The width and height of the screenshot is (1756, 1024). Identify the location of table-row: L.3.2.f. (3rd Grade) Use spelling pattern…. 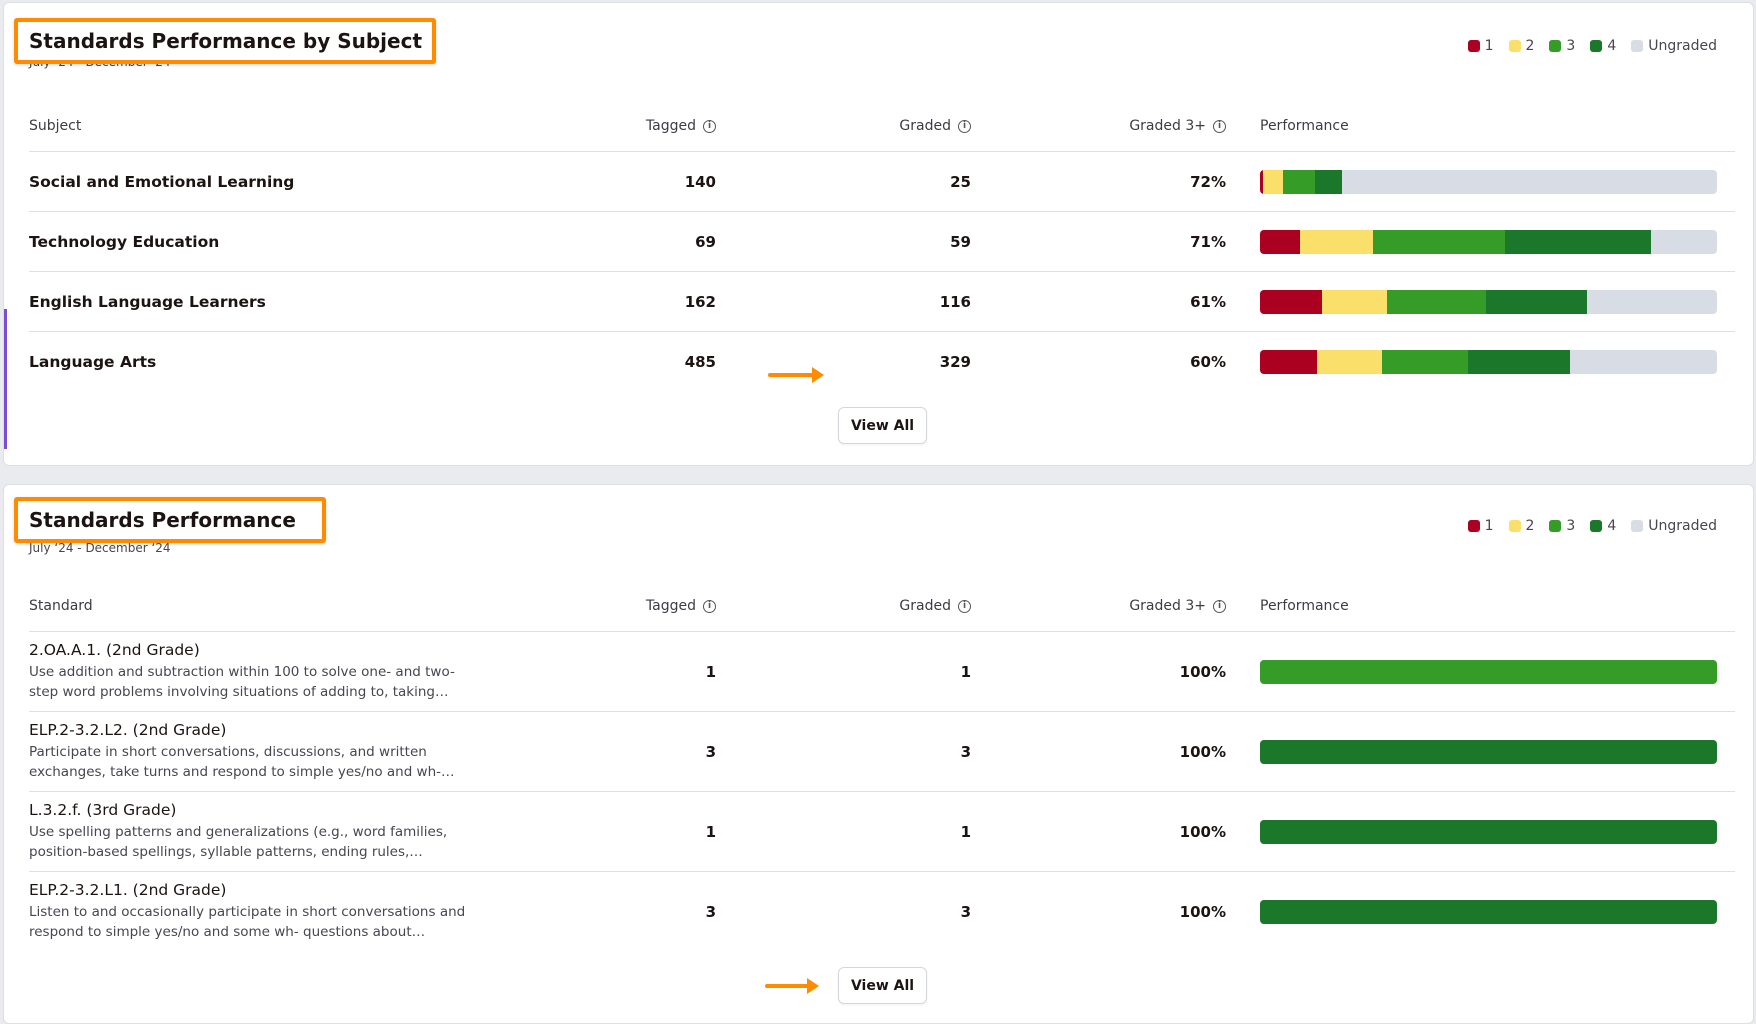
(882, 832).